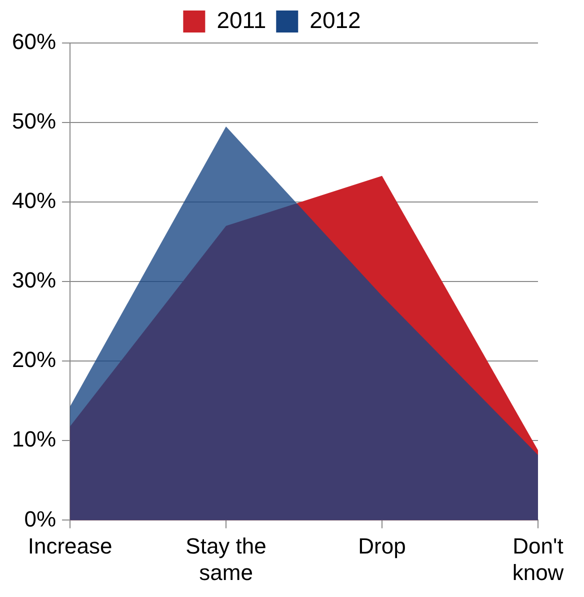 The height and width of the screenshot is (597, 584). Describe the element at coordinates (70, 545) in the screenshot. I see `x-tick-label: Increase` at that location.